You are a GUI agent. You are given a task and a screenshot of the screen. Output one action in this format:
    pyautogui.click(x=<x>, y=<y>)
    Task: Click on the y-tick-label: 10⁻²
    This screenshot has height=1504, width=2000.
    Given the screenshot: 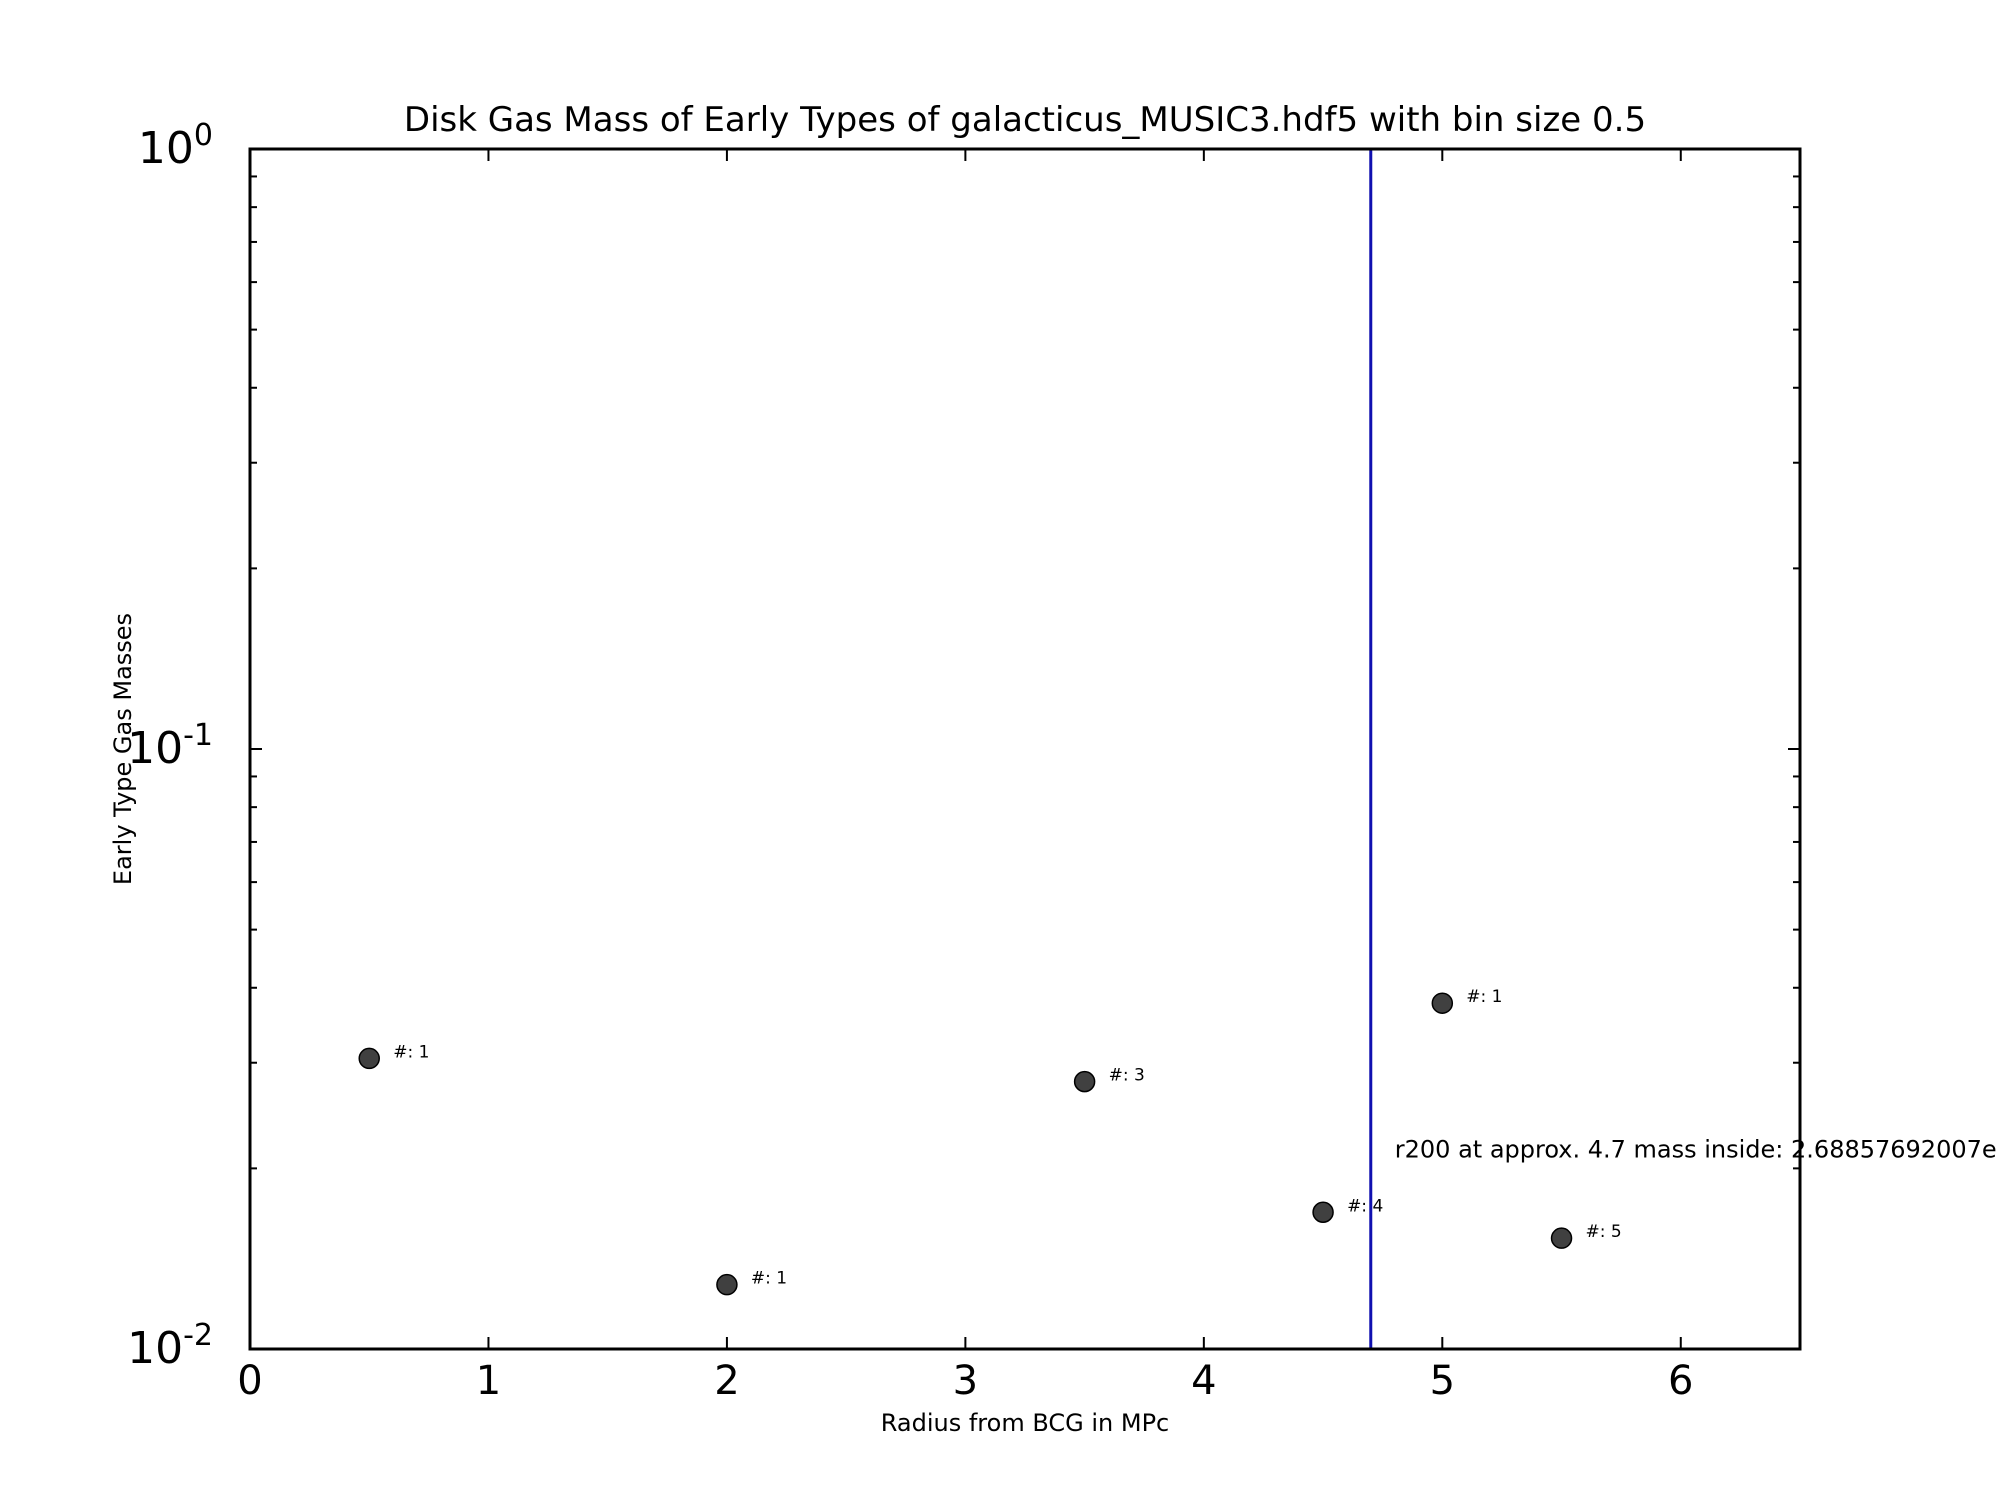 What is the action you would take?
    pyautogui.click(x=170, y=1346)
    